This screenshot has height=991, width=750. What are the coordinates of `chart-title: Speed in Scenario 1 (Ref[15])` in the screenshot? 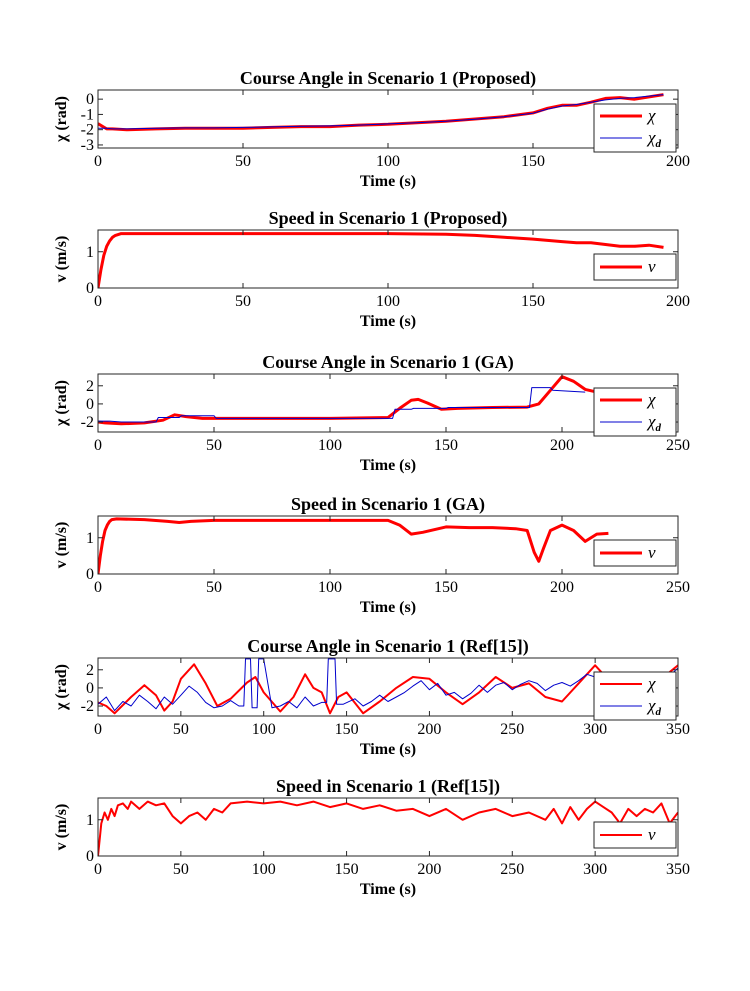 It's located at (388, 786).